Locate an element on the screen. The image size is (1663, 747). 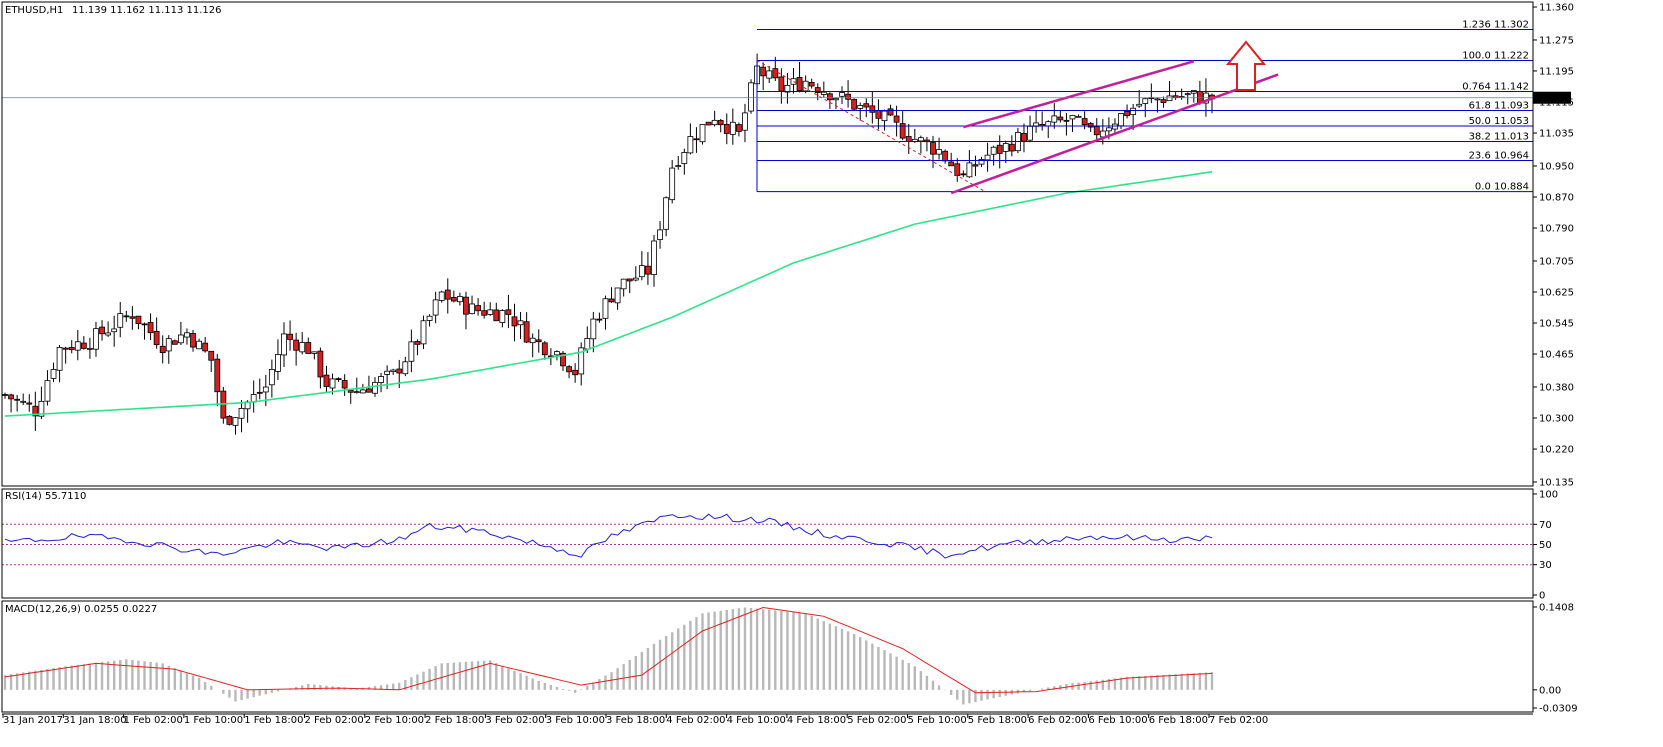
fib-level-label: 23.6 10.964 is located at coordinates (1499, 156).